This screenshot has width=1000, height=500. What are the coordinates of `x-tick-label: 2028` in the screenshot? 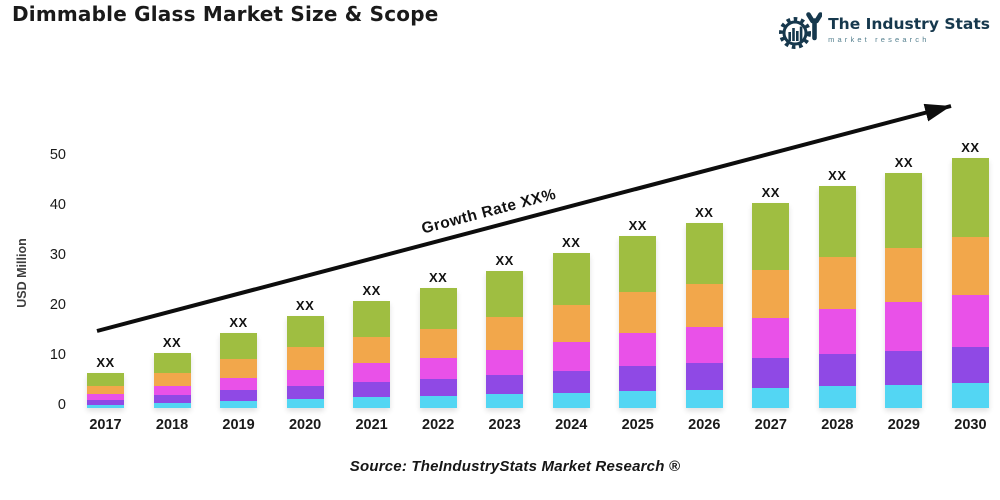 It's located at (837, 425).